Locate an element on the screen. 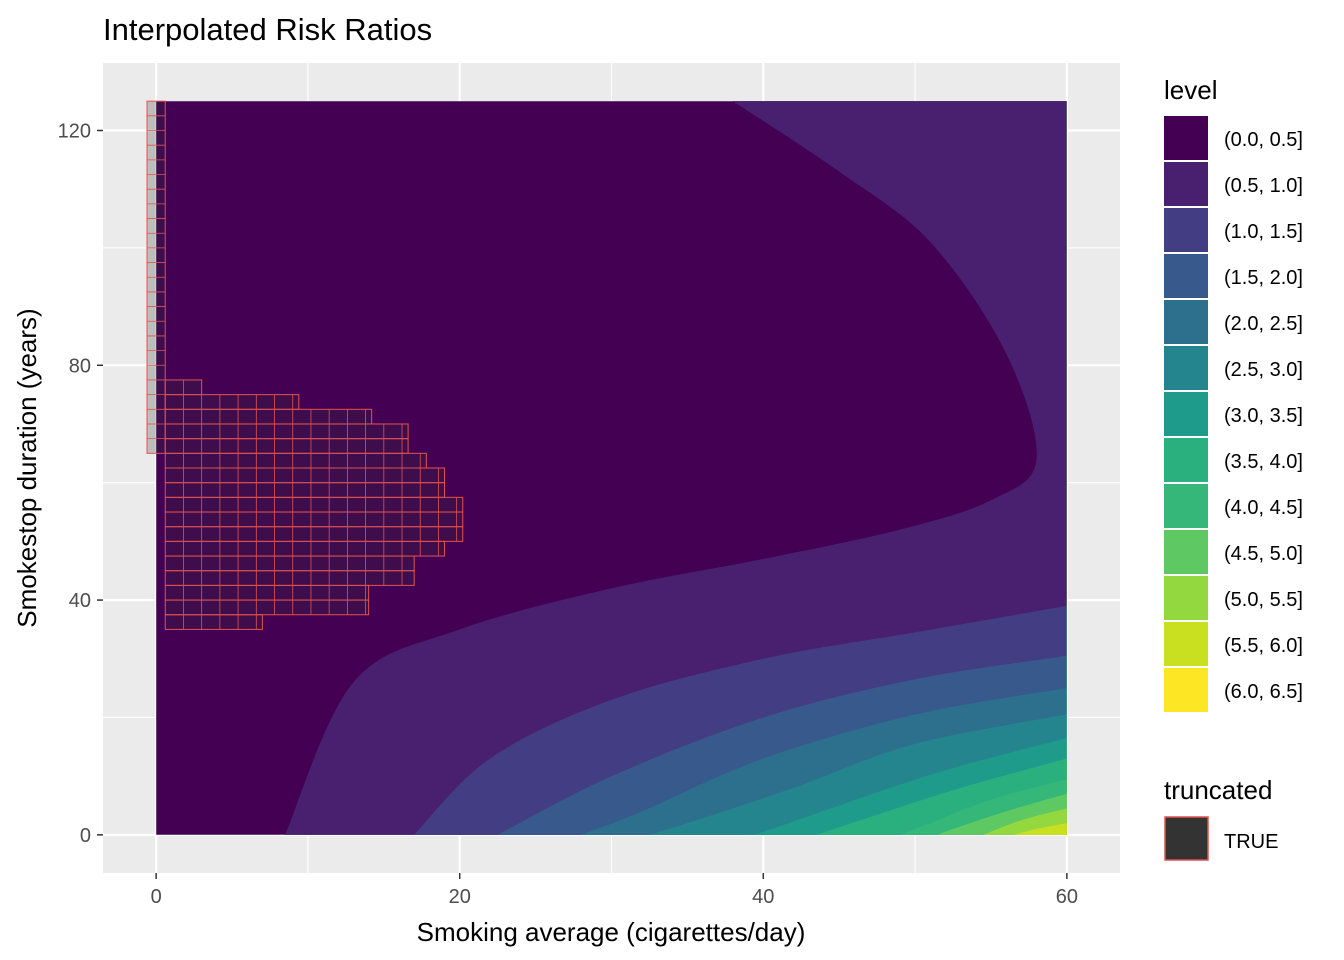  legend-label-6: (2.5, 3.0] is located at coordinates (1263, 370).